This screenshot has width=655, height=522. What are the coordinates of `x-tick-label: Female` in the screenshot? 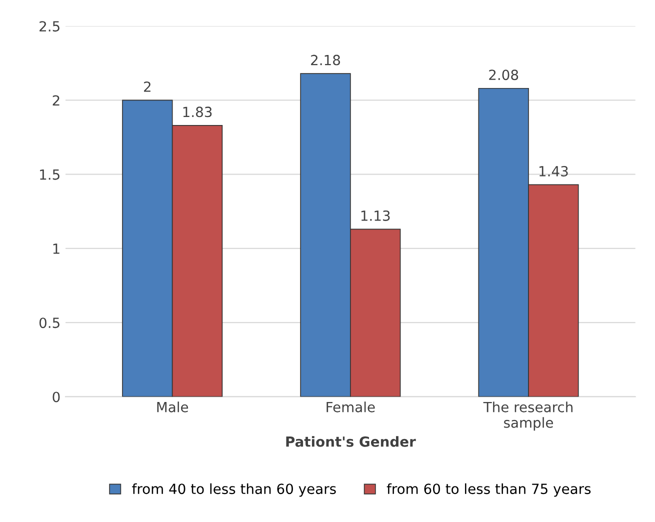 It's located at (350, 407).